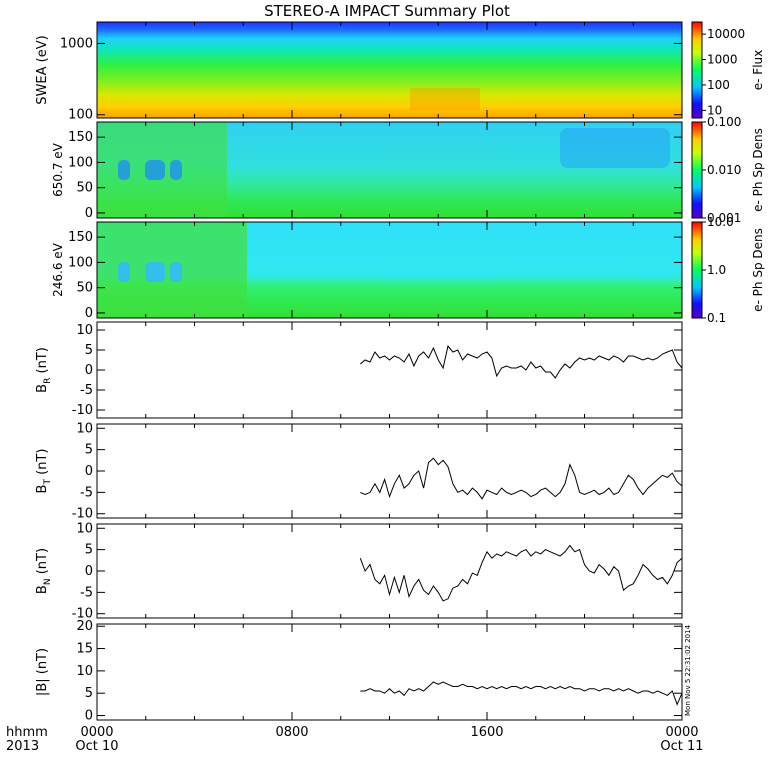  I want to click on bt-y-ticks: 10 5 0 -5 -10, so click(377, 471).